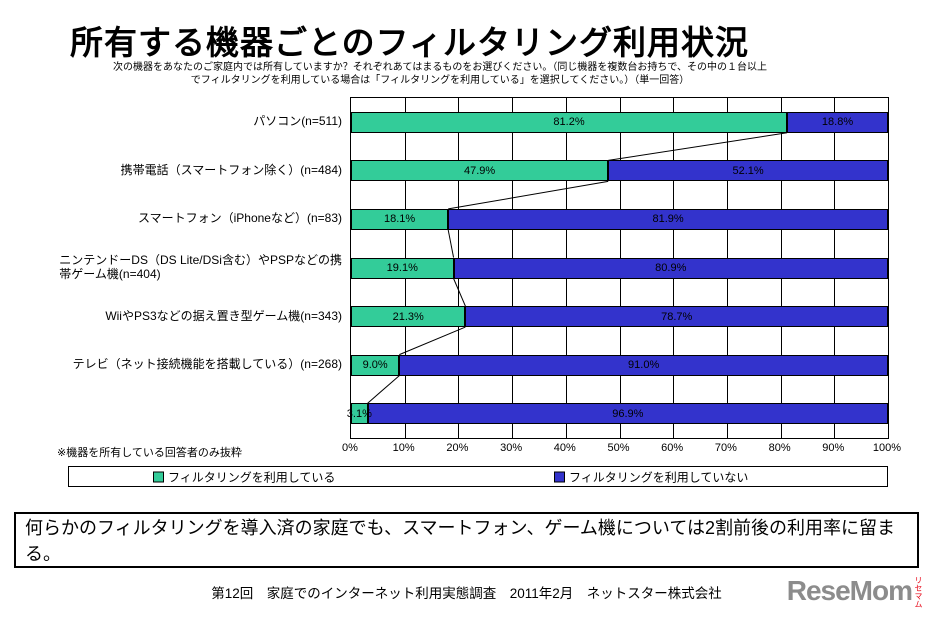  Describe the element at coordinates (618, 448) in the screenshot. I see `x-tick-label: 50%` at that location.